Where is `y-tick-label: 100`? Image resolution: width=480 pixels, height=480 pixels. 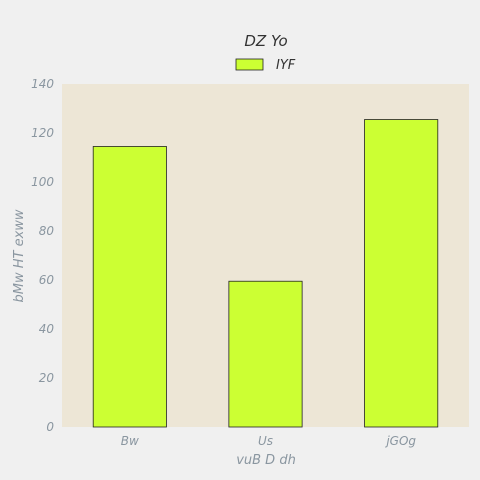 y-tick-label: 100 is located at coordinates (42, 182).